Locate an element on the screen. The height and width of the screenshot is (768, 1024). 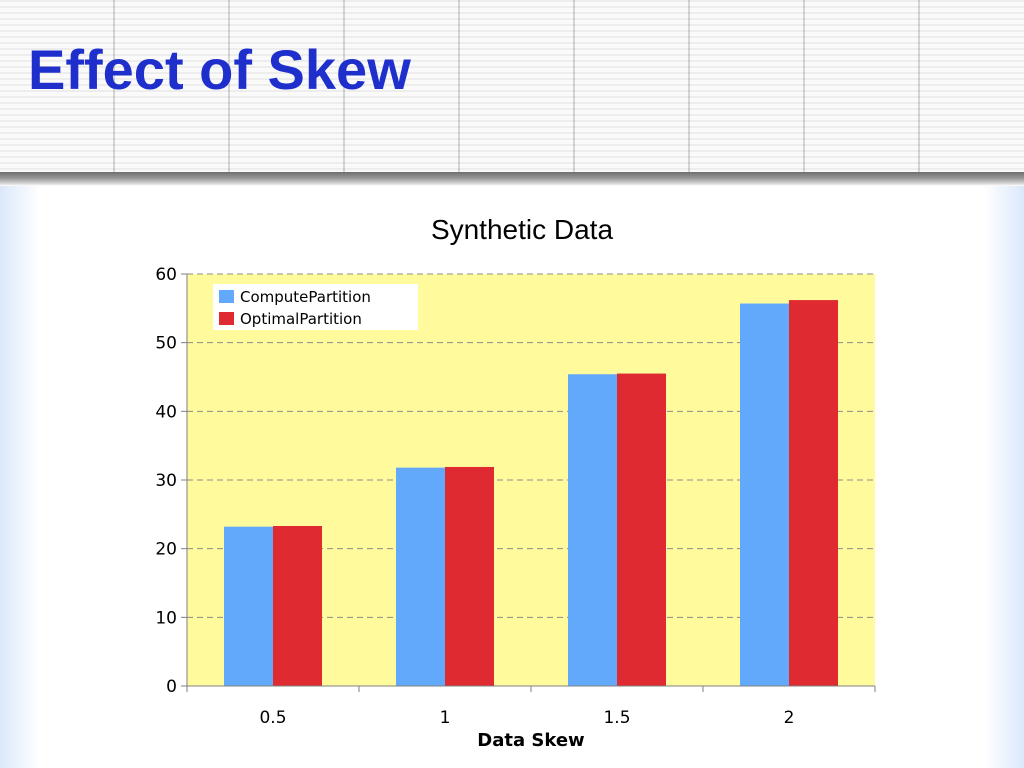
left-edge-decoration is located at coordinates (20, 477).